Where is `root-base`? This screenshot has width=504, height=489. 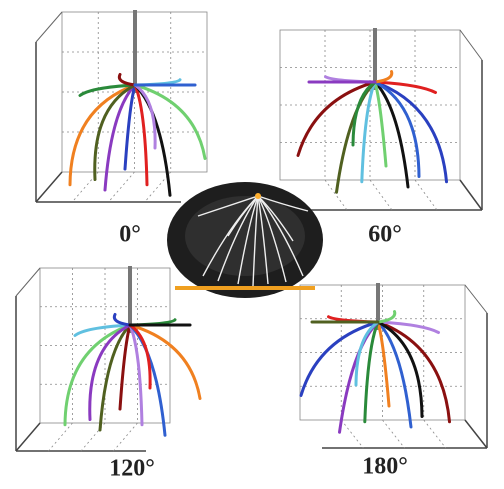 root-base is located at coordinates (258, 196).